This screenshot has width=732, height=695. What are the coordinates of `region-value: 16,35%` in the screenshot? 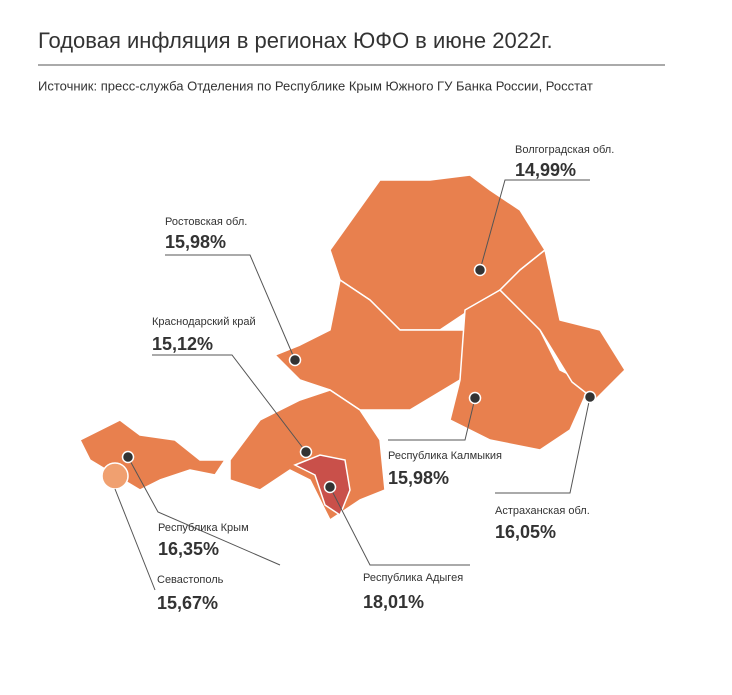 It's located at (188, 549).